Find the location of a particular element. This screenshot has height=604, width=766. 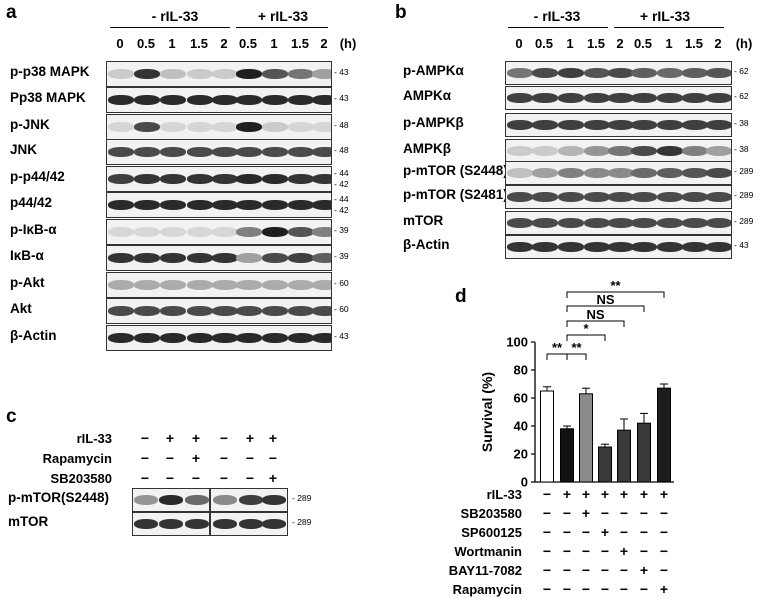

blot-row-label: Akt is located at coordinates (21, 308).